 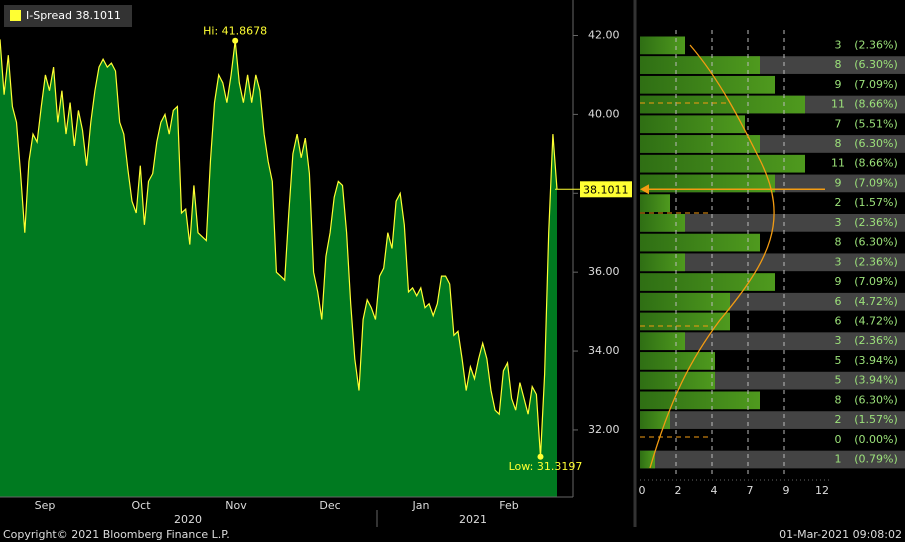 What do you see at coordinates (604, 35) in the screenshot?
I see `y-tick-label: 42.00` at bounding box center [604, 35].